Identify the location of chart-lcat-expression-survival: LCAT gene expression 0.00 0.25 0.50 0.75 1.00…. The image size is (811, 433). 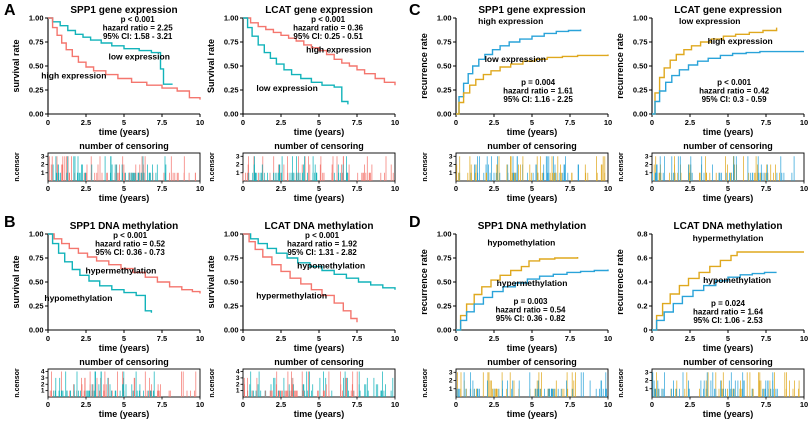
(303, 106).